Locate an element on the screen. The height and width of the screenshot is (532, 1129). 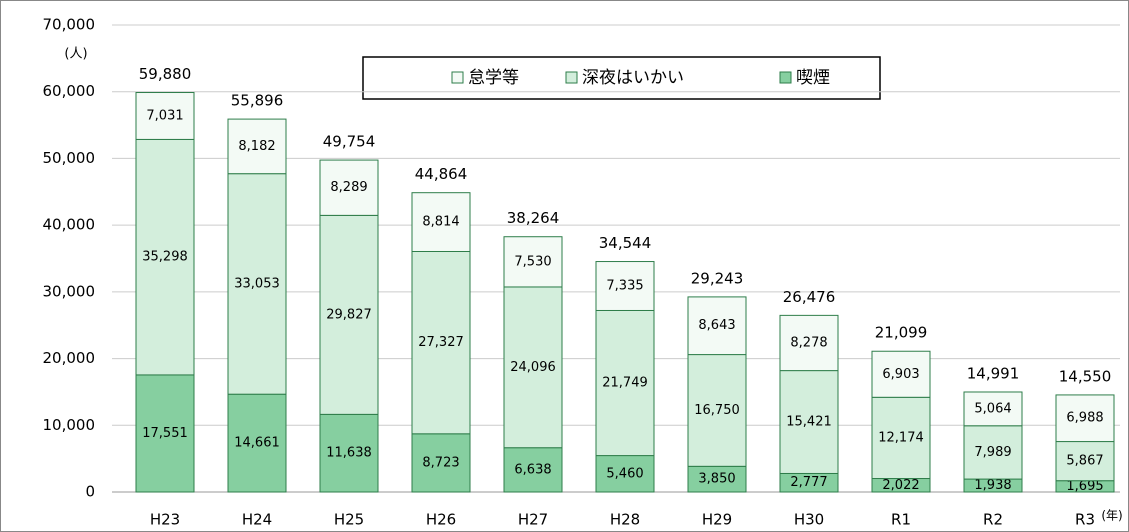
x-tick-label: H25 is located at coordinates (349, 520).